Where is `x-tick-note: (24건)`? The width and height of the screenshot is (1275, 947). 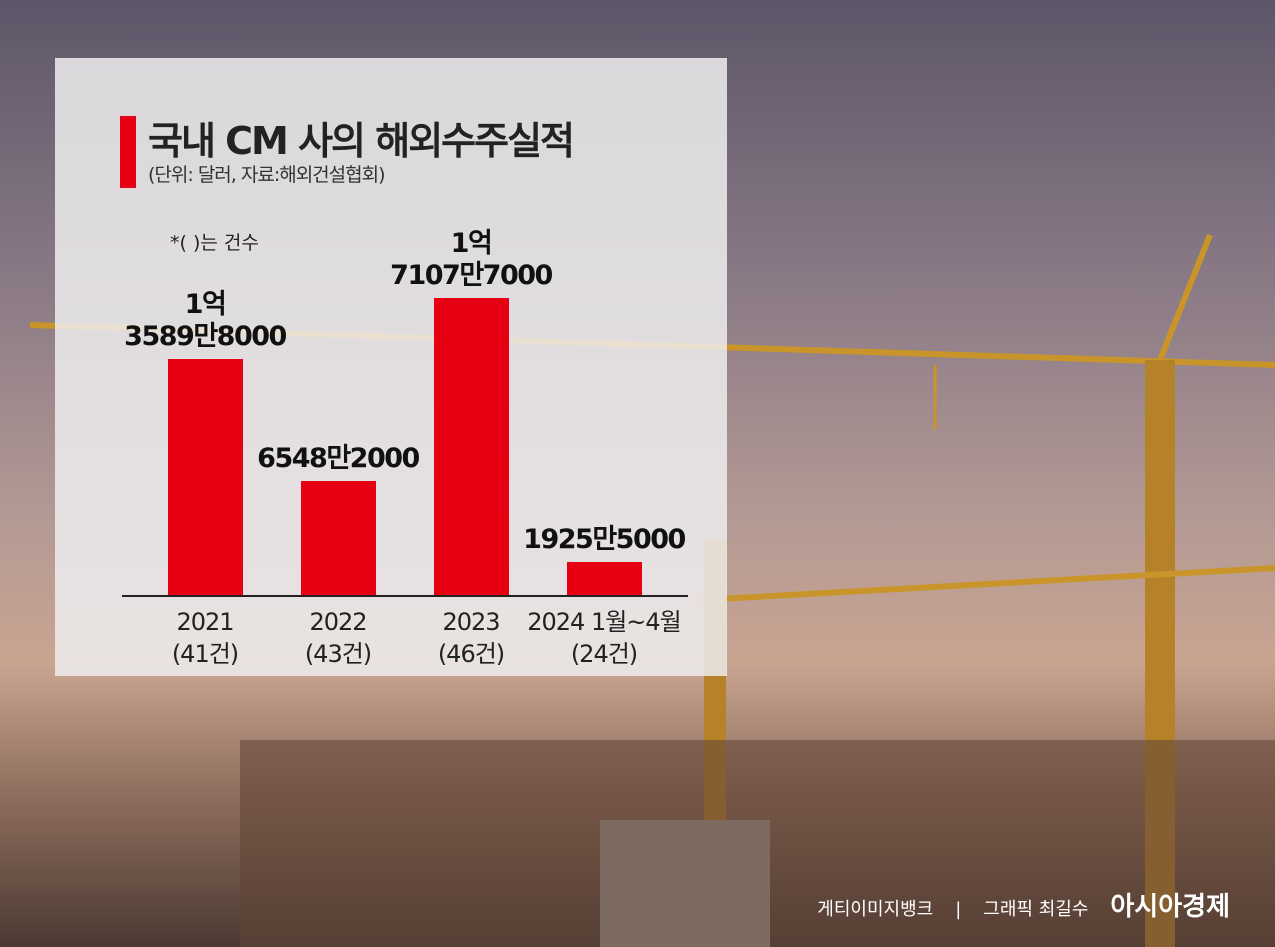
x-tick-note: (24건) is located at coordinates (604, 654).